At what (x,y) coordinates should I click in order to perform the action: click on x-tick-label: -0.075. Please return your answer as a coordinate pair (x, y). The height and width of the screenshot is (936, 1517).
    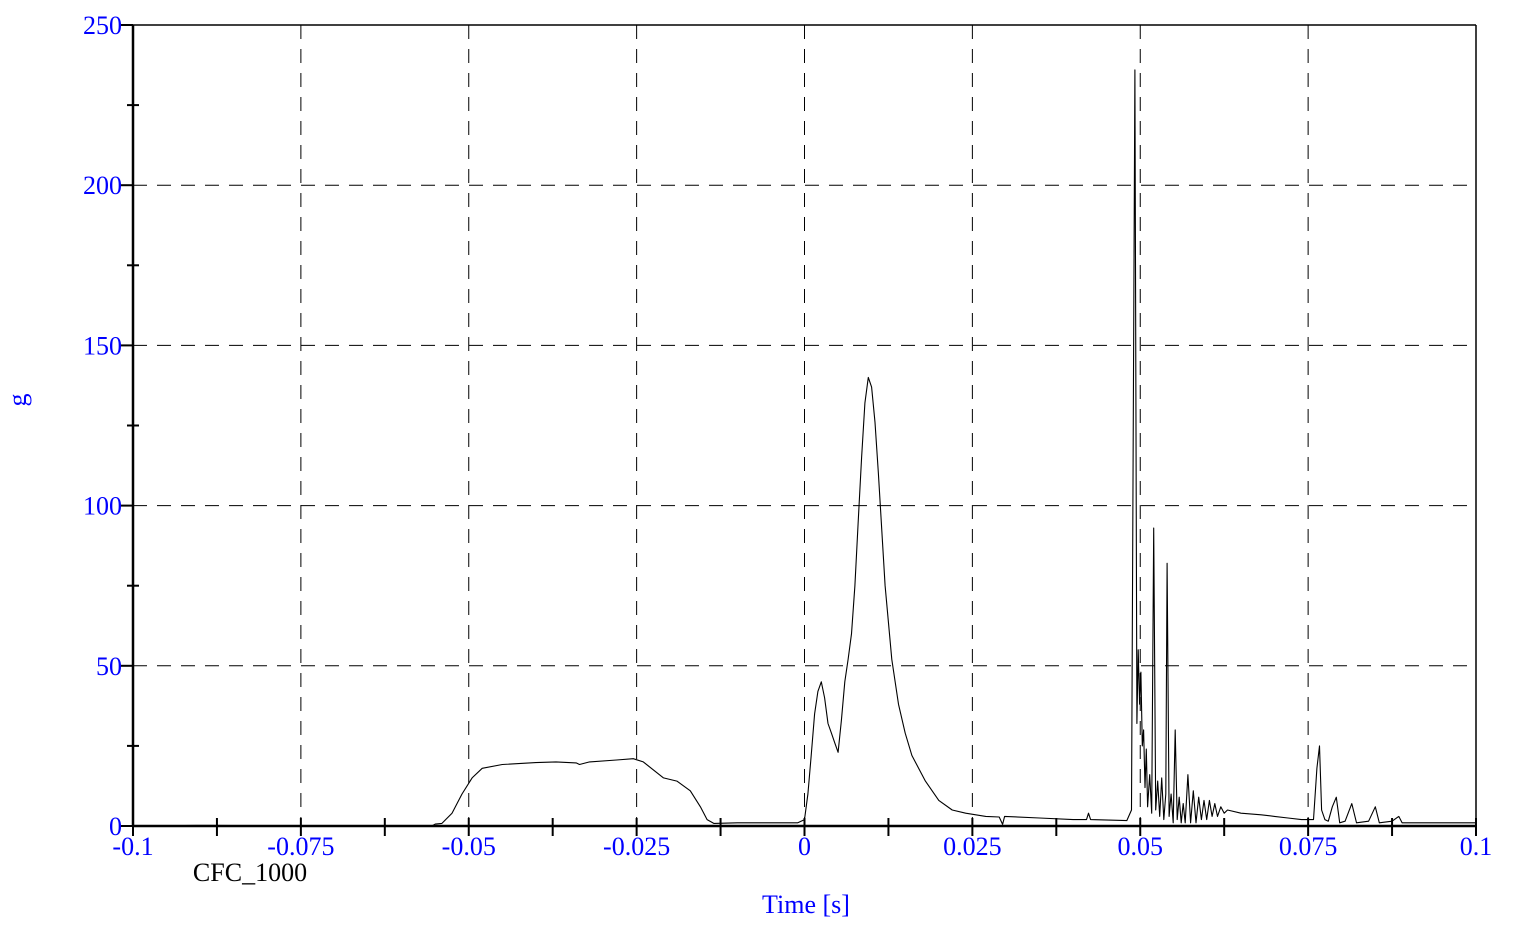
    Looking at the image, I should click on (300, 846).